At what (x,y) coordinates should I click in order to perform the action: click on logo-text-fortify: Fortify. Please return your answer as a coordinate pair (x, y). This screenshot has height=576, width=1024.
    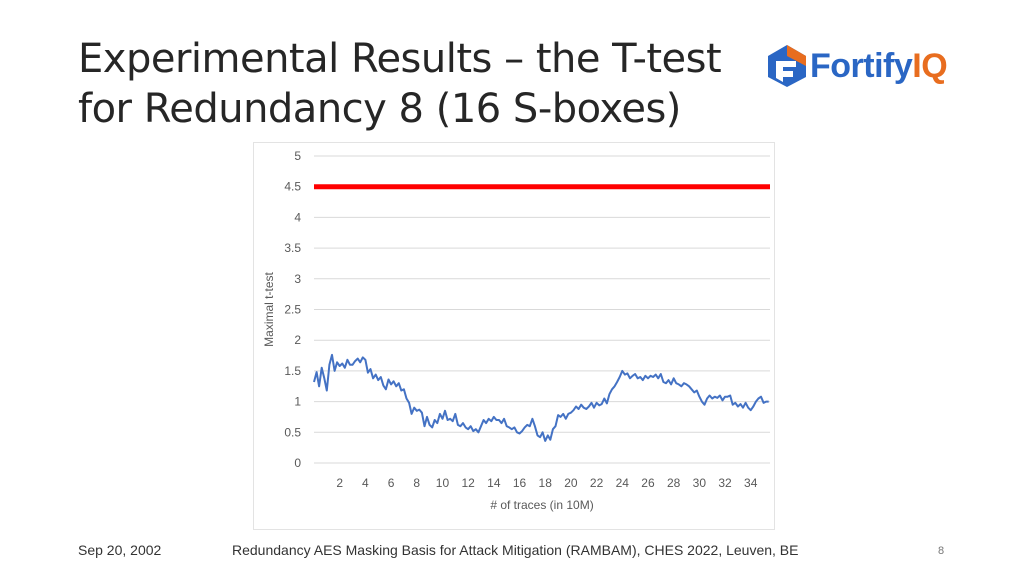
    Looking at the image, I should click on (861, 66).